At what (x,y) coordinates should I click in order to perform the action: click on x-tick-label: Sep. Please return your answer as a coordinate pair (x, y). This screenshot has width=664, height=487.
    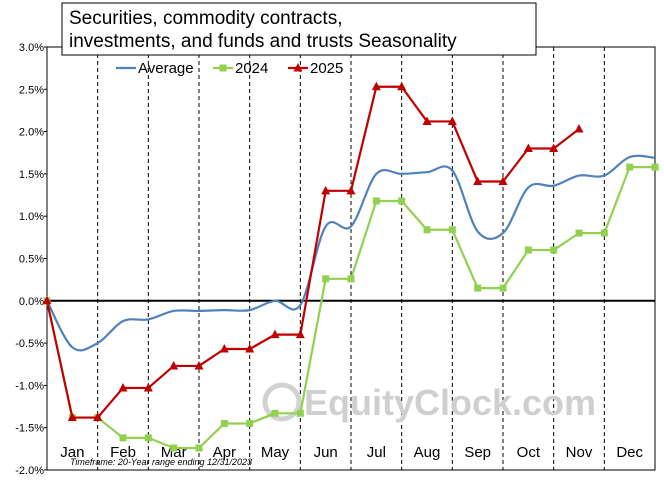
    Looking at the image, I should click on (477, 452).